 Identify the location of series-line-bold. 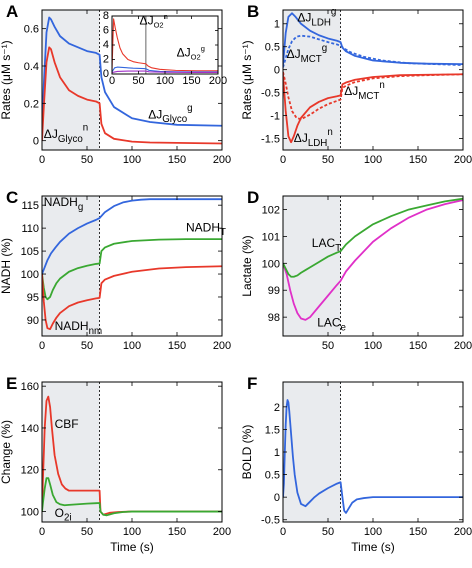
(373, 456).